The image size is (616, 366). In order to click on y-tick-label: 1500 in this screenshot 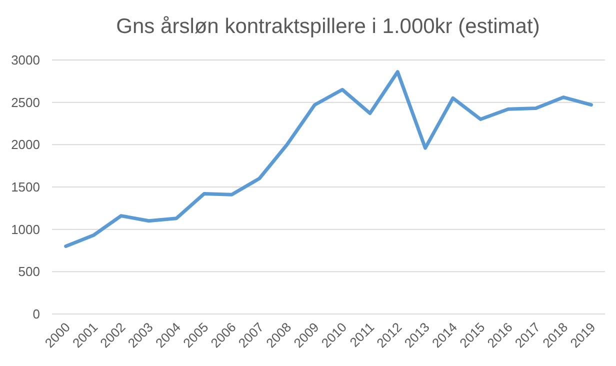, I will do `click(25, 187)`.